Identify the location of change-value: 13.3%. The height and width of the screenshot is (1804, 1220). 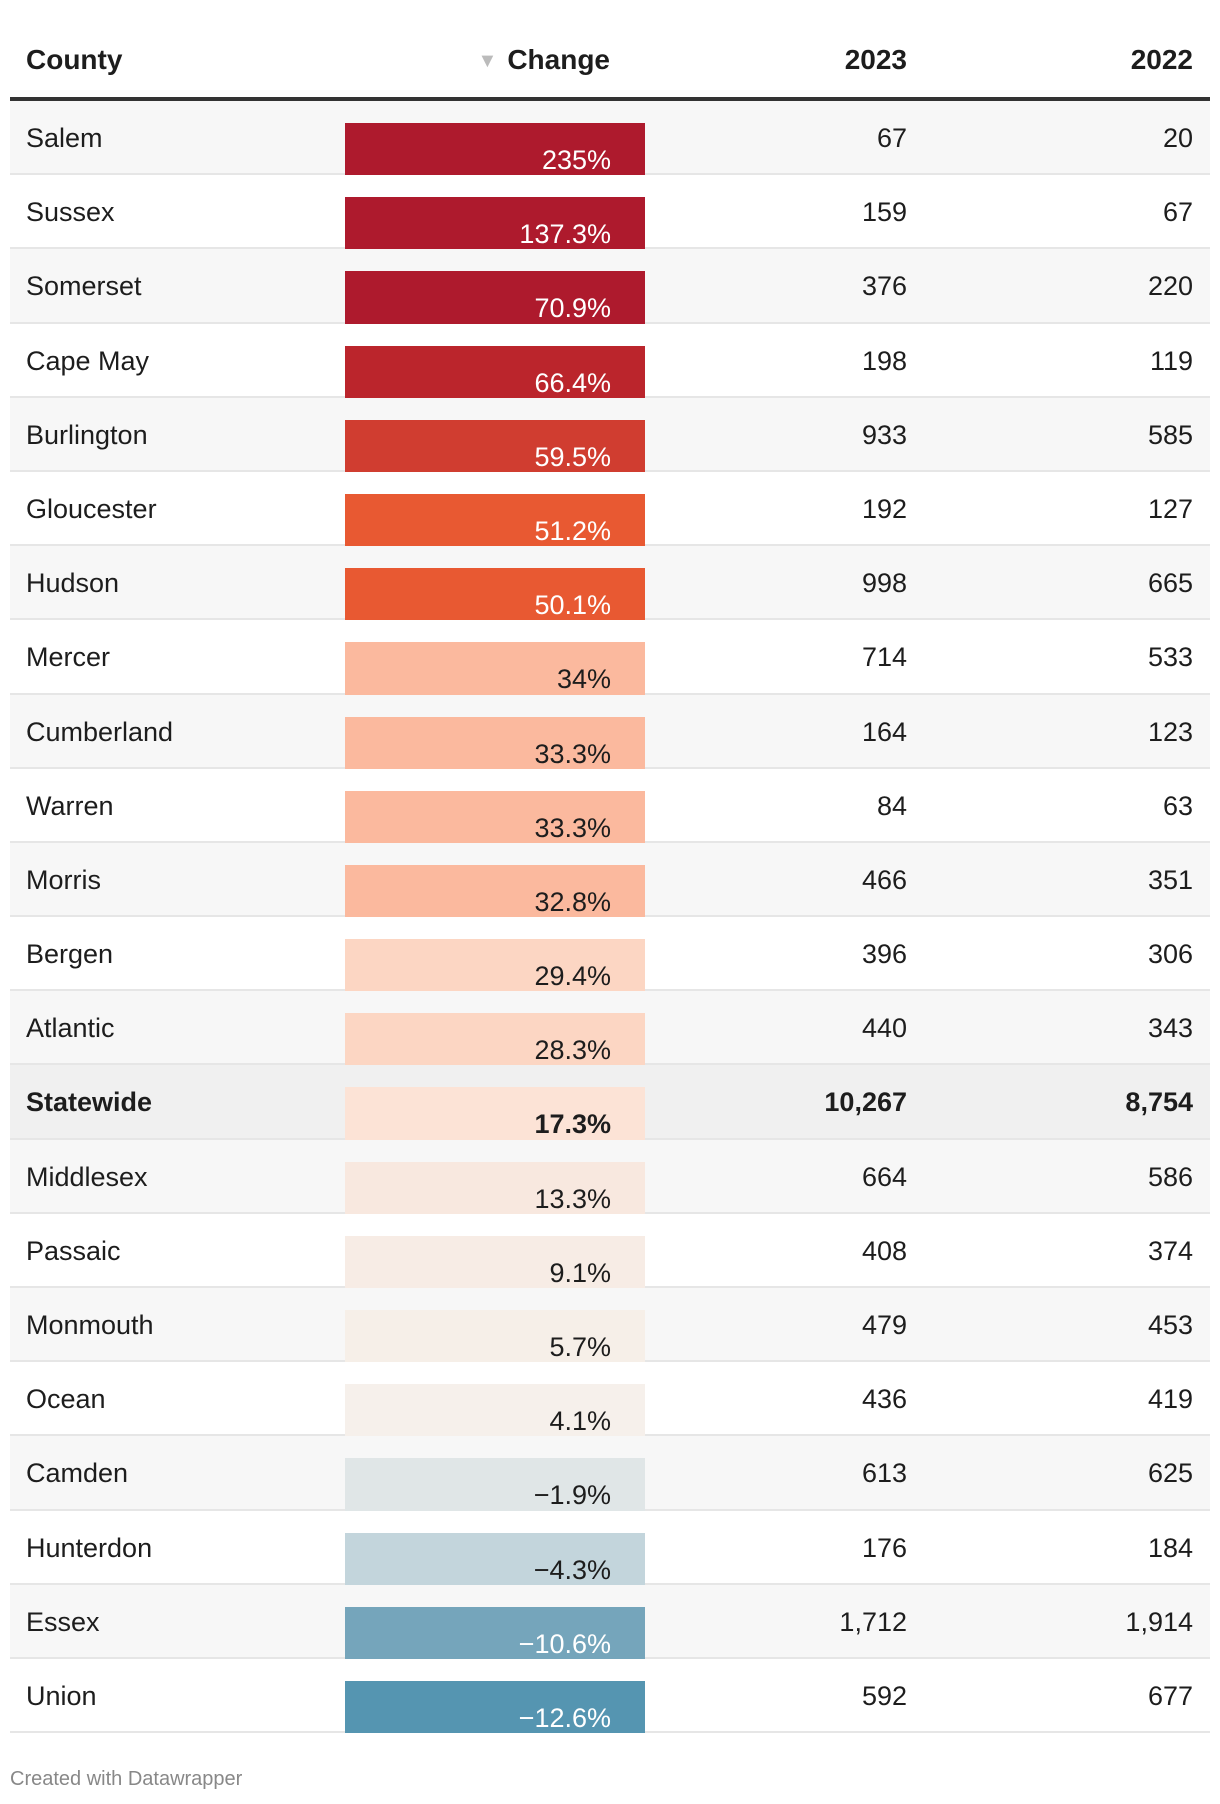
(572, 1198).